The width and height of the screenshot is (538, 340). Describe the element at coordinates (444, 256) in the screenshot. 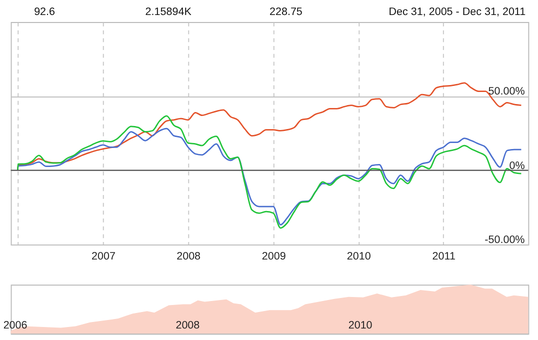

I see `x-tick-label: 2011` at that location.